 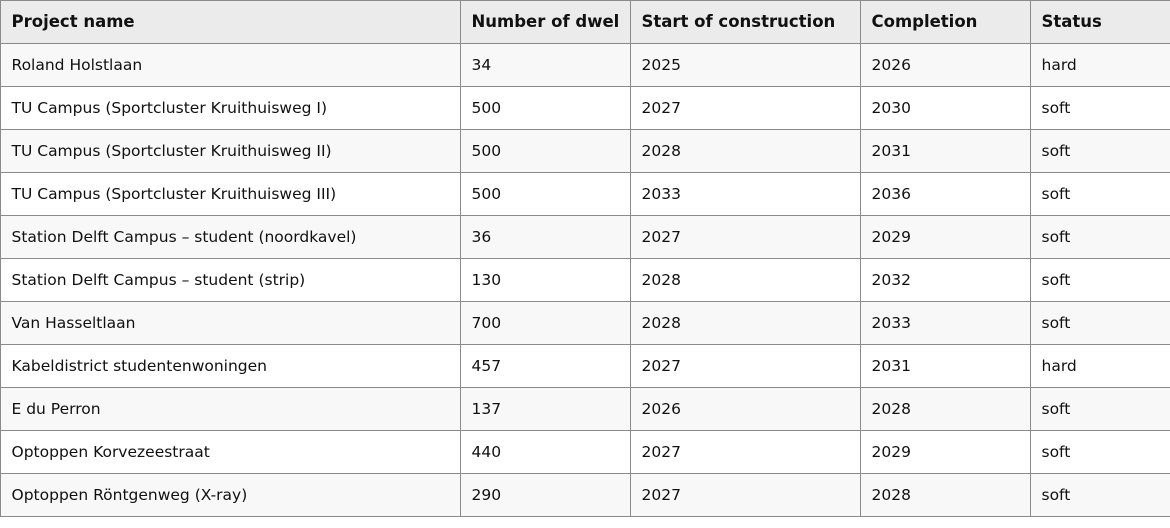 I want to click on table-cell: Van Hasseltlaan, so click(x=230, y=322).